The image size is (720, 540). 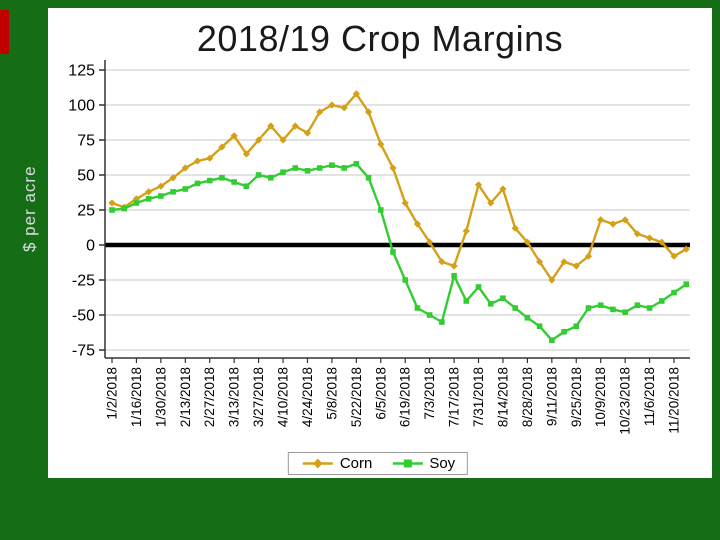 I want to click on svg-text: 11/6/2018, so click(x=649, y=396).